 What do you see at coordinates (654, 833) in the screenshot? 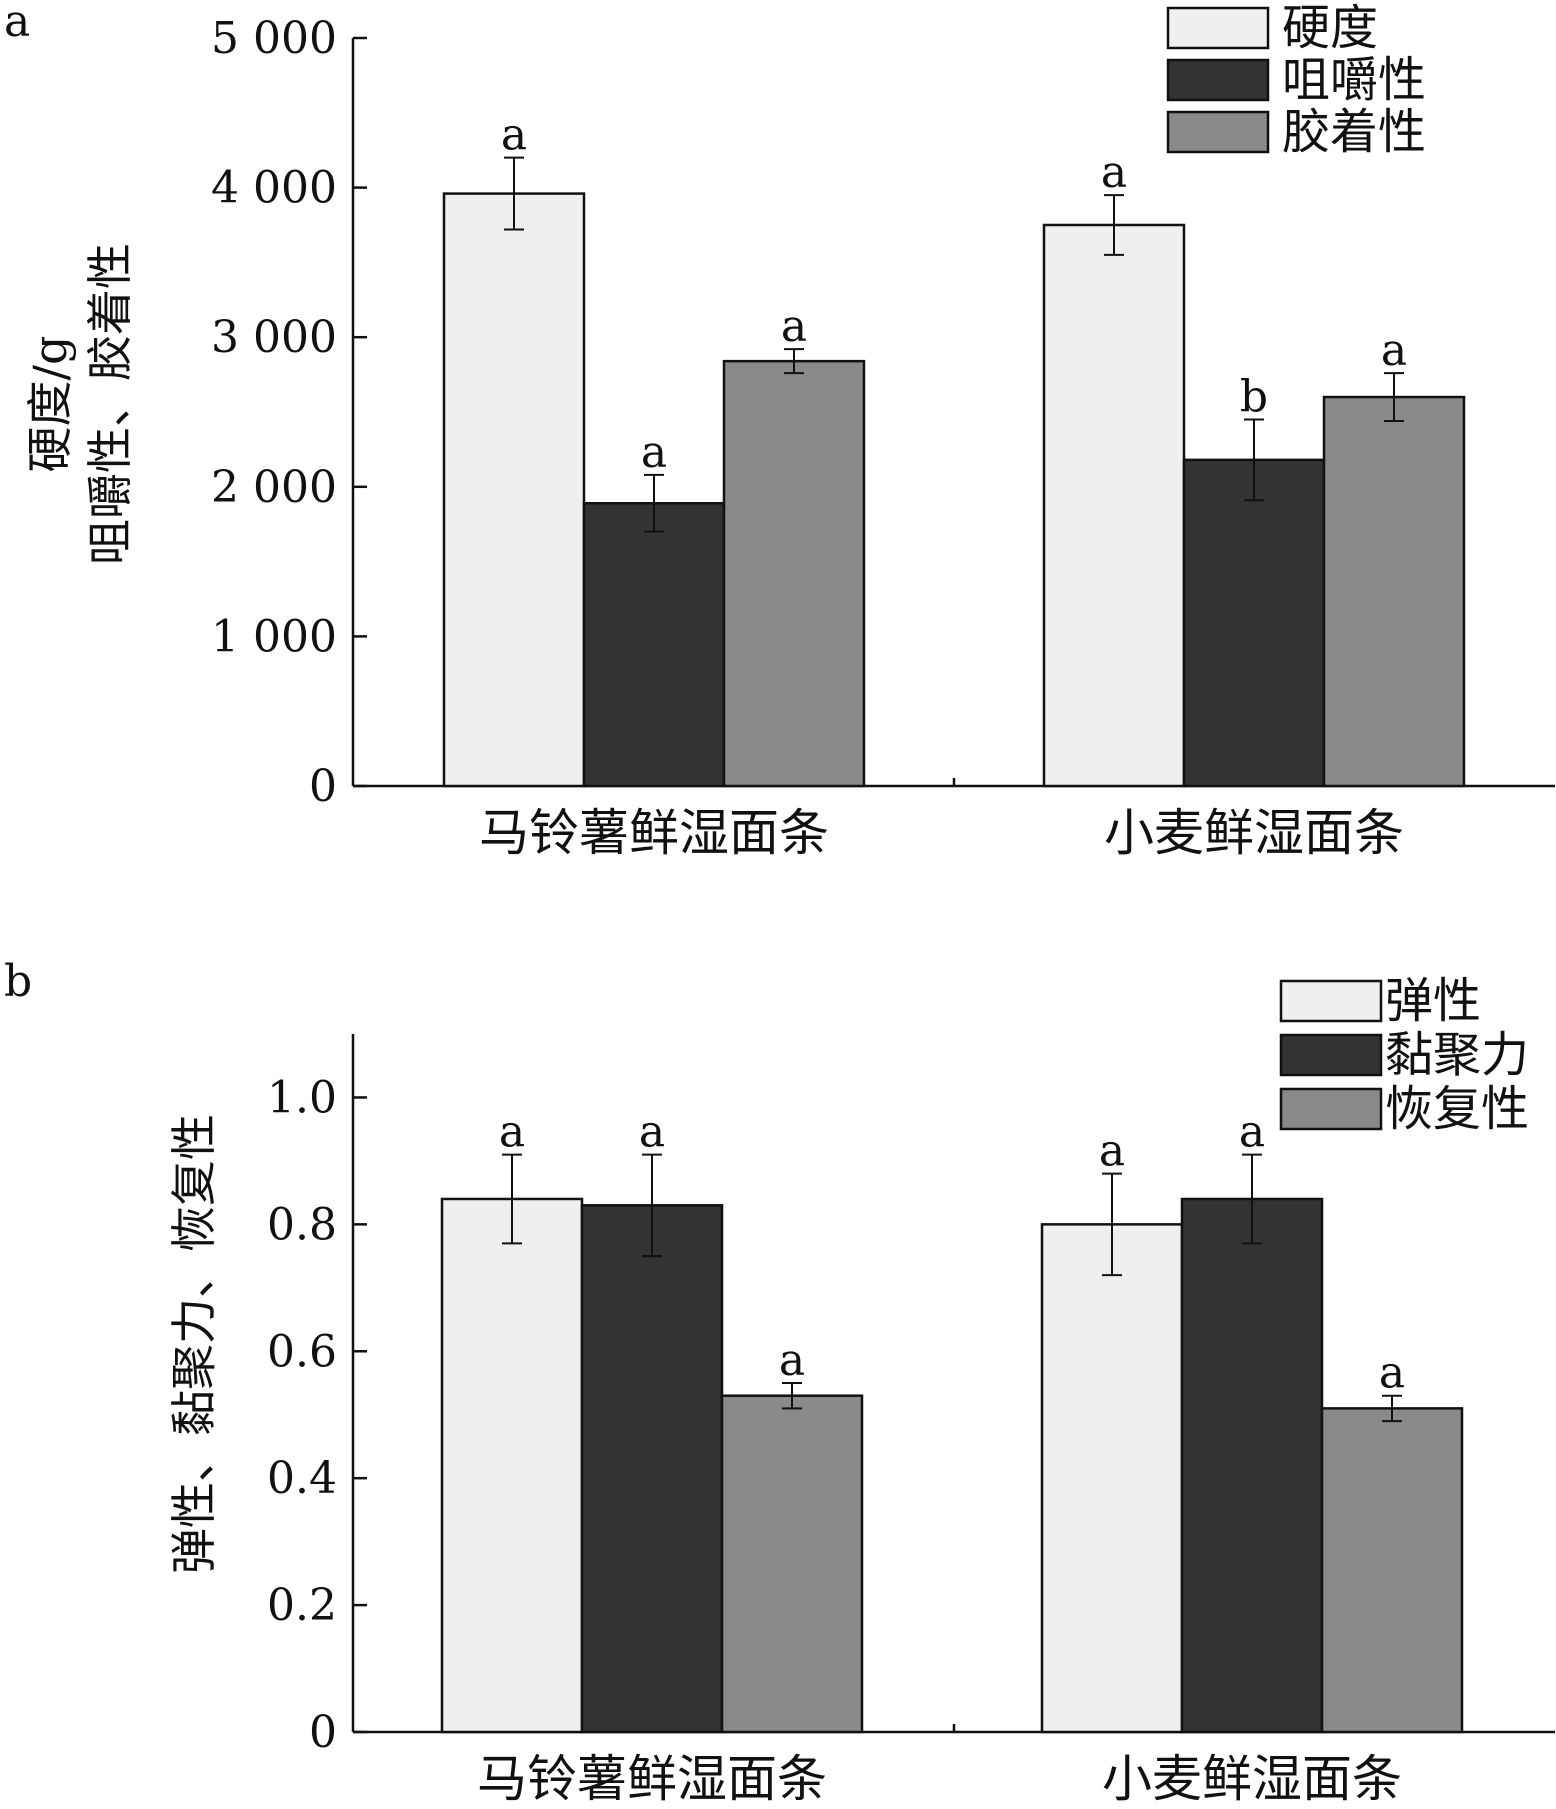
I see `panel-a-category-label: 马铃薯鲜湿面条` at bounding box center [654, 833].